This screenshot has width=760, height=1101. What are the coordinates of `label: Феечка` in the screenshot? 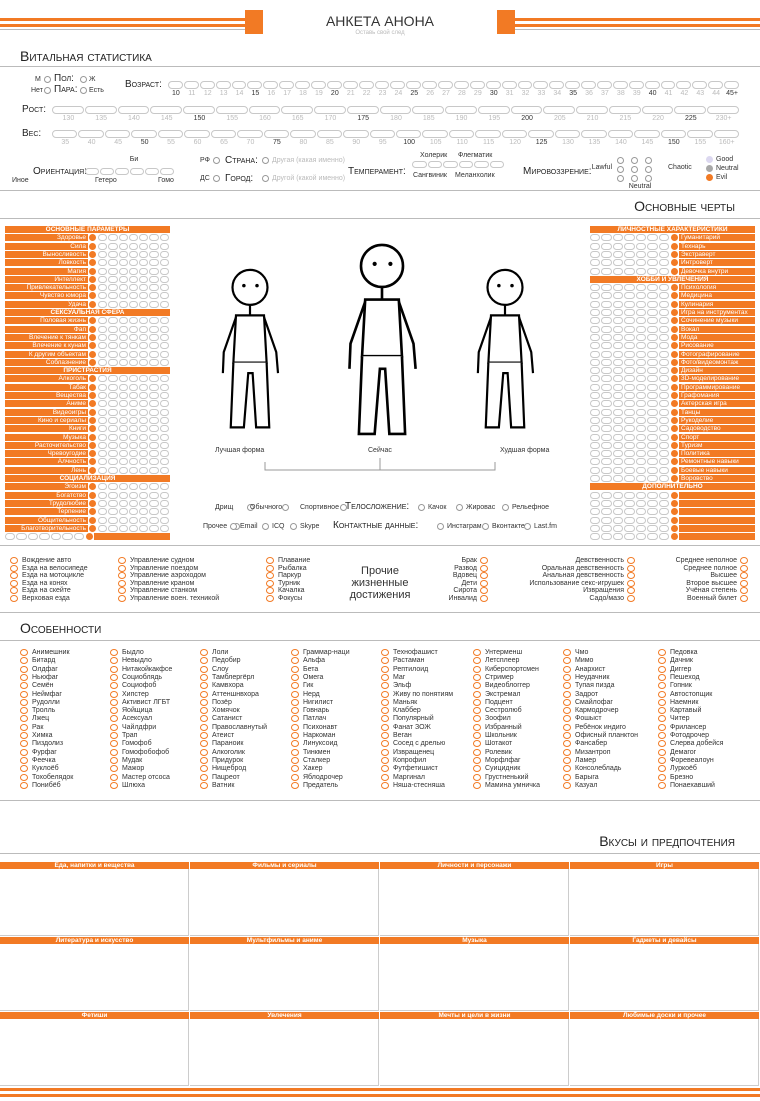 It's located at (44, 760).